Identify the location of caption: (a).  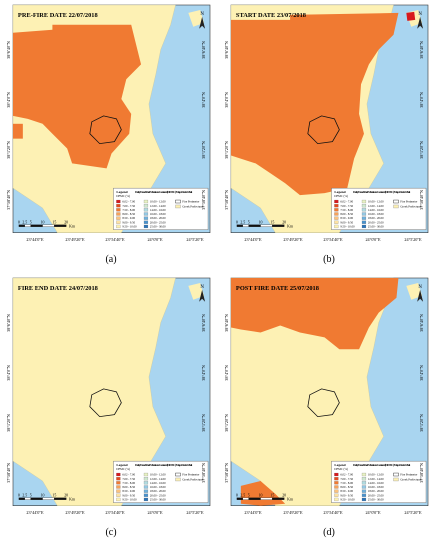
(110, 259).